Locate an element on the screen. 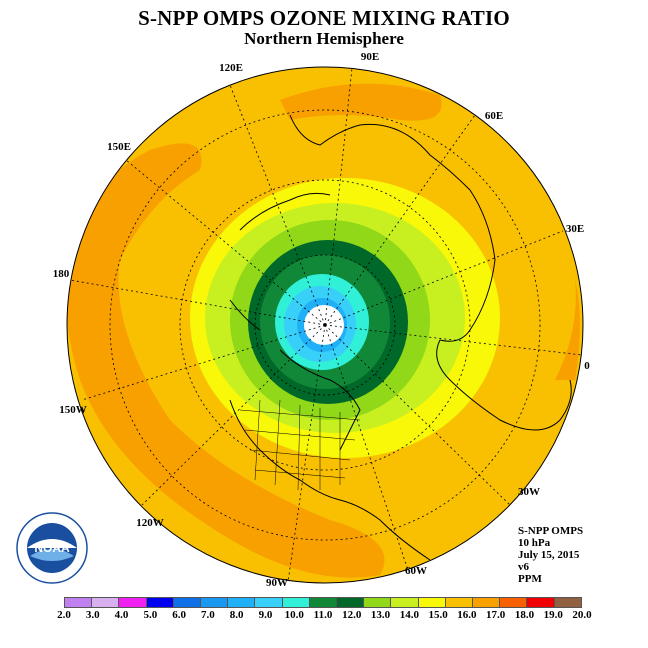 The width and height of the screenshot is (648, 648). longitude-label-180: 180 is located at coordinates (61, 274).